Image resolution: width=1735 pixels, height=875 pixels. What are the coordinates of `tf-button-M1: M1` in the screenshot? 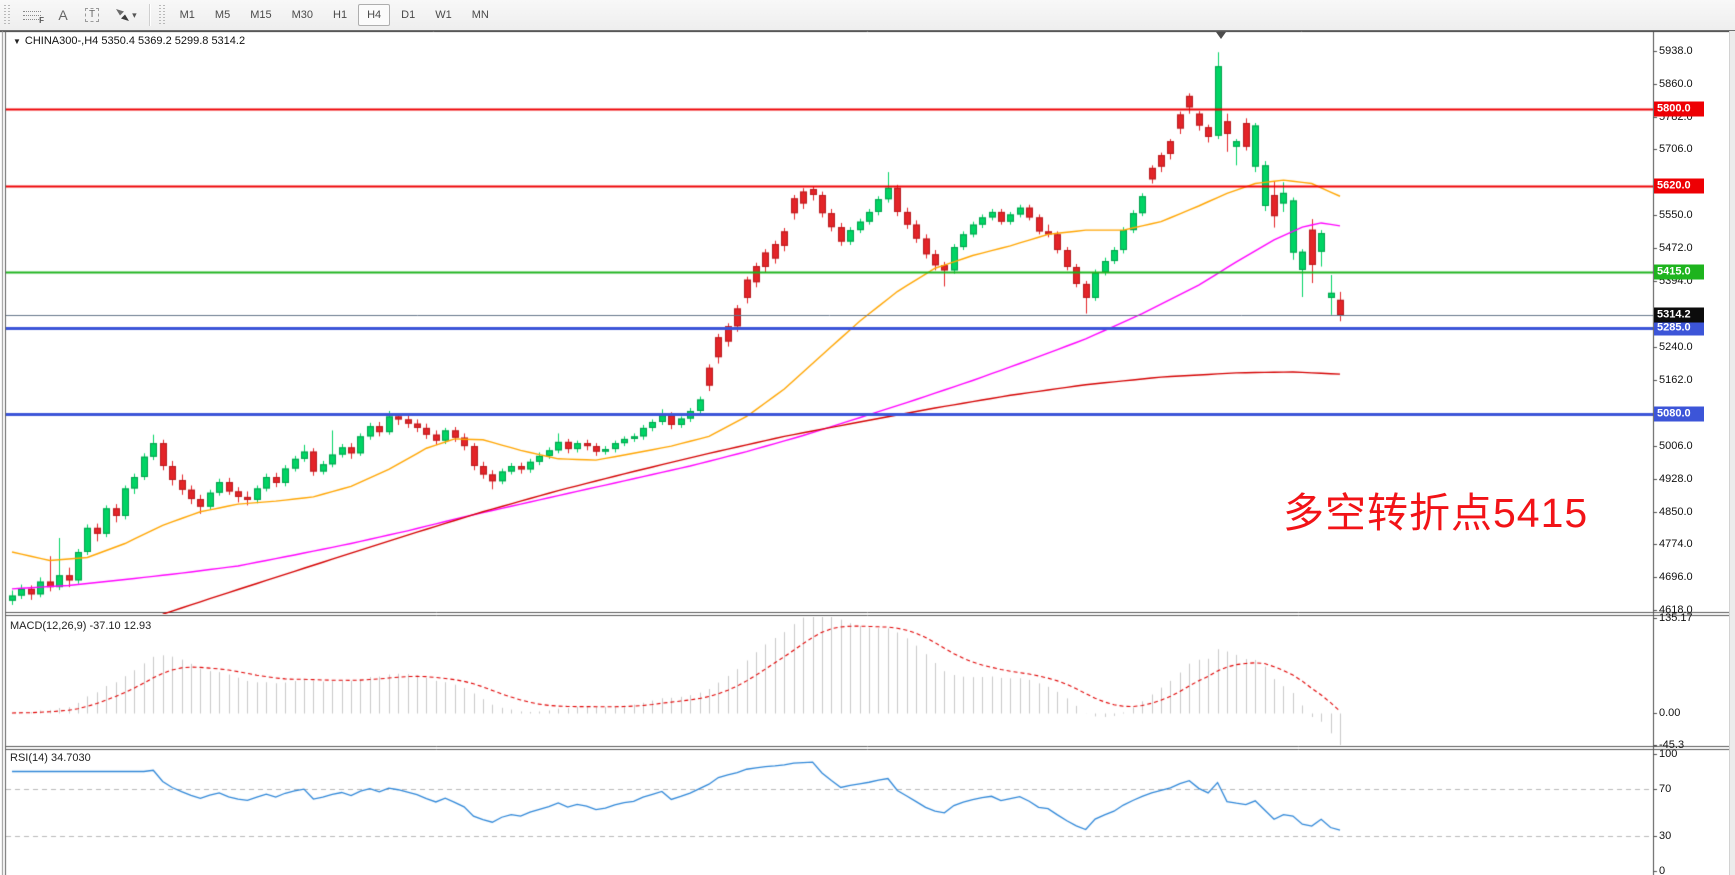 It's located at (187, 15).